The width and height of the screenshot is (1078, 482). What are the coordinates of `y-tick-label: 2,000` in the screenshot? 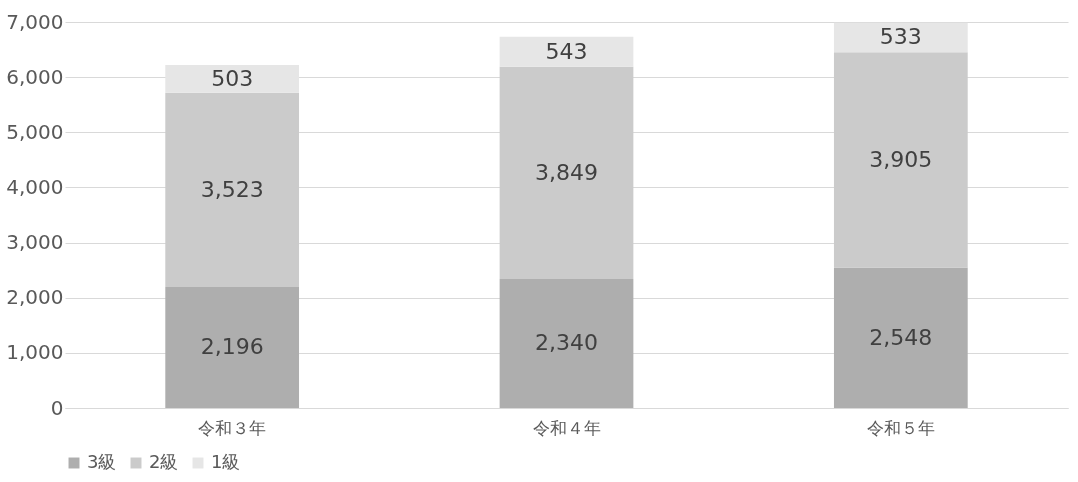 It's located at (35, 297).